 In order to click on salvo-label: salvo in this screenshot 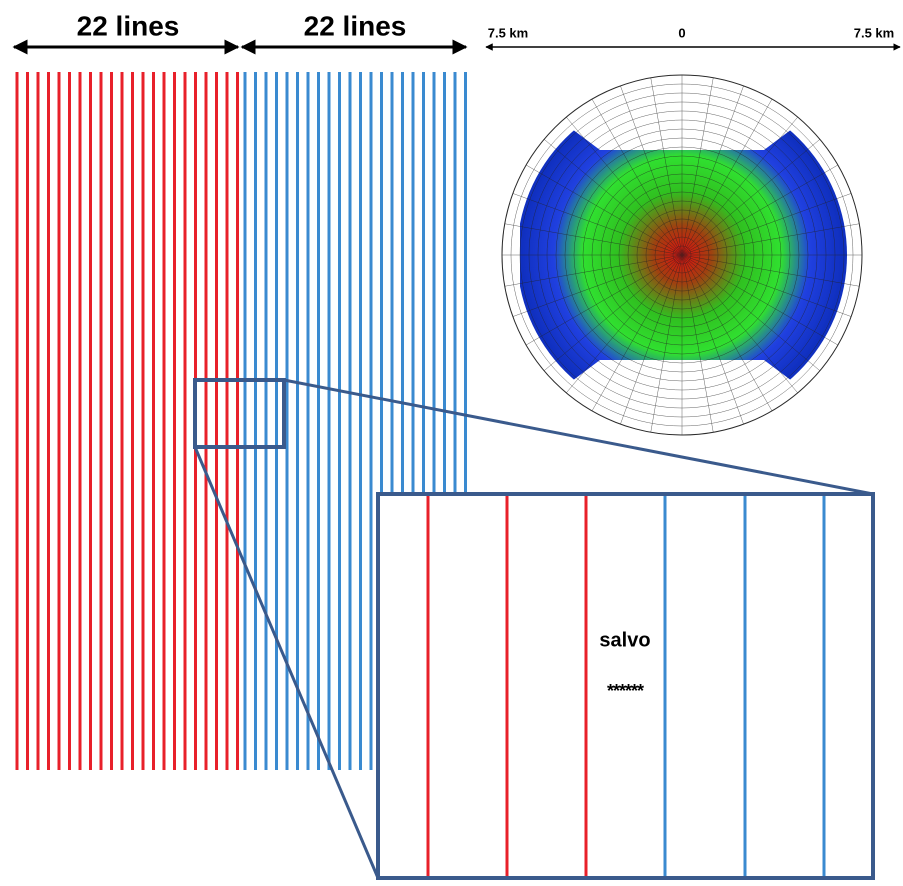, I will do `click(624, 640)`.